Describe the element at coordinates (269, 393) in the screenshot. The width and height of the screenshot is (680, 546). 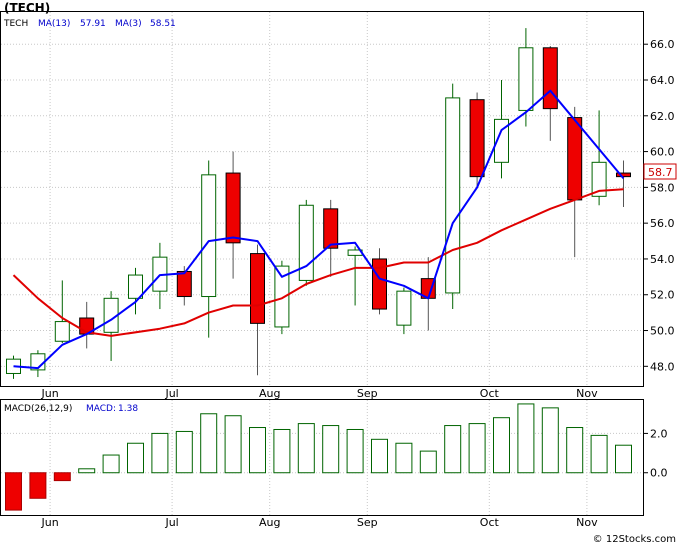
I see `x-tick-label: Aug` at that location.